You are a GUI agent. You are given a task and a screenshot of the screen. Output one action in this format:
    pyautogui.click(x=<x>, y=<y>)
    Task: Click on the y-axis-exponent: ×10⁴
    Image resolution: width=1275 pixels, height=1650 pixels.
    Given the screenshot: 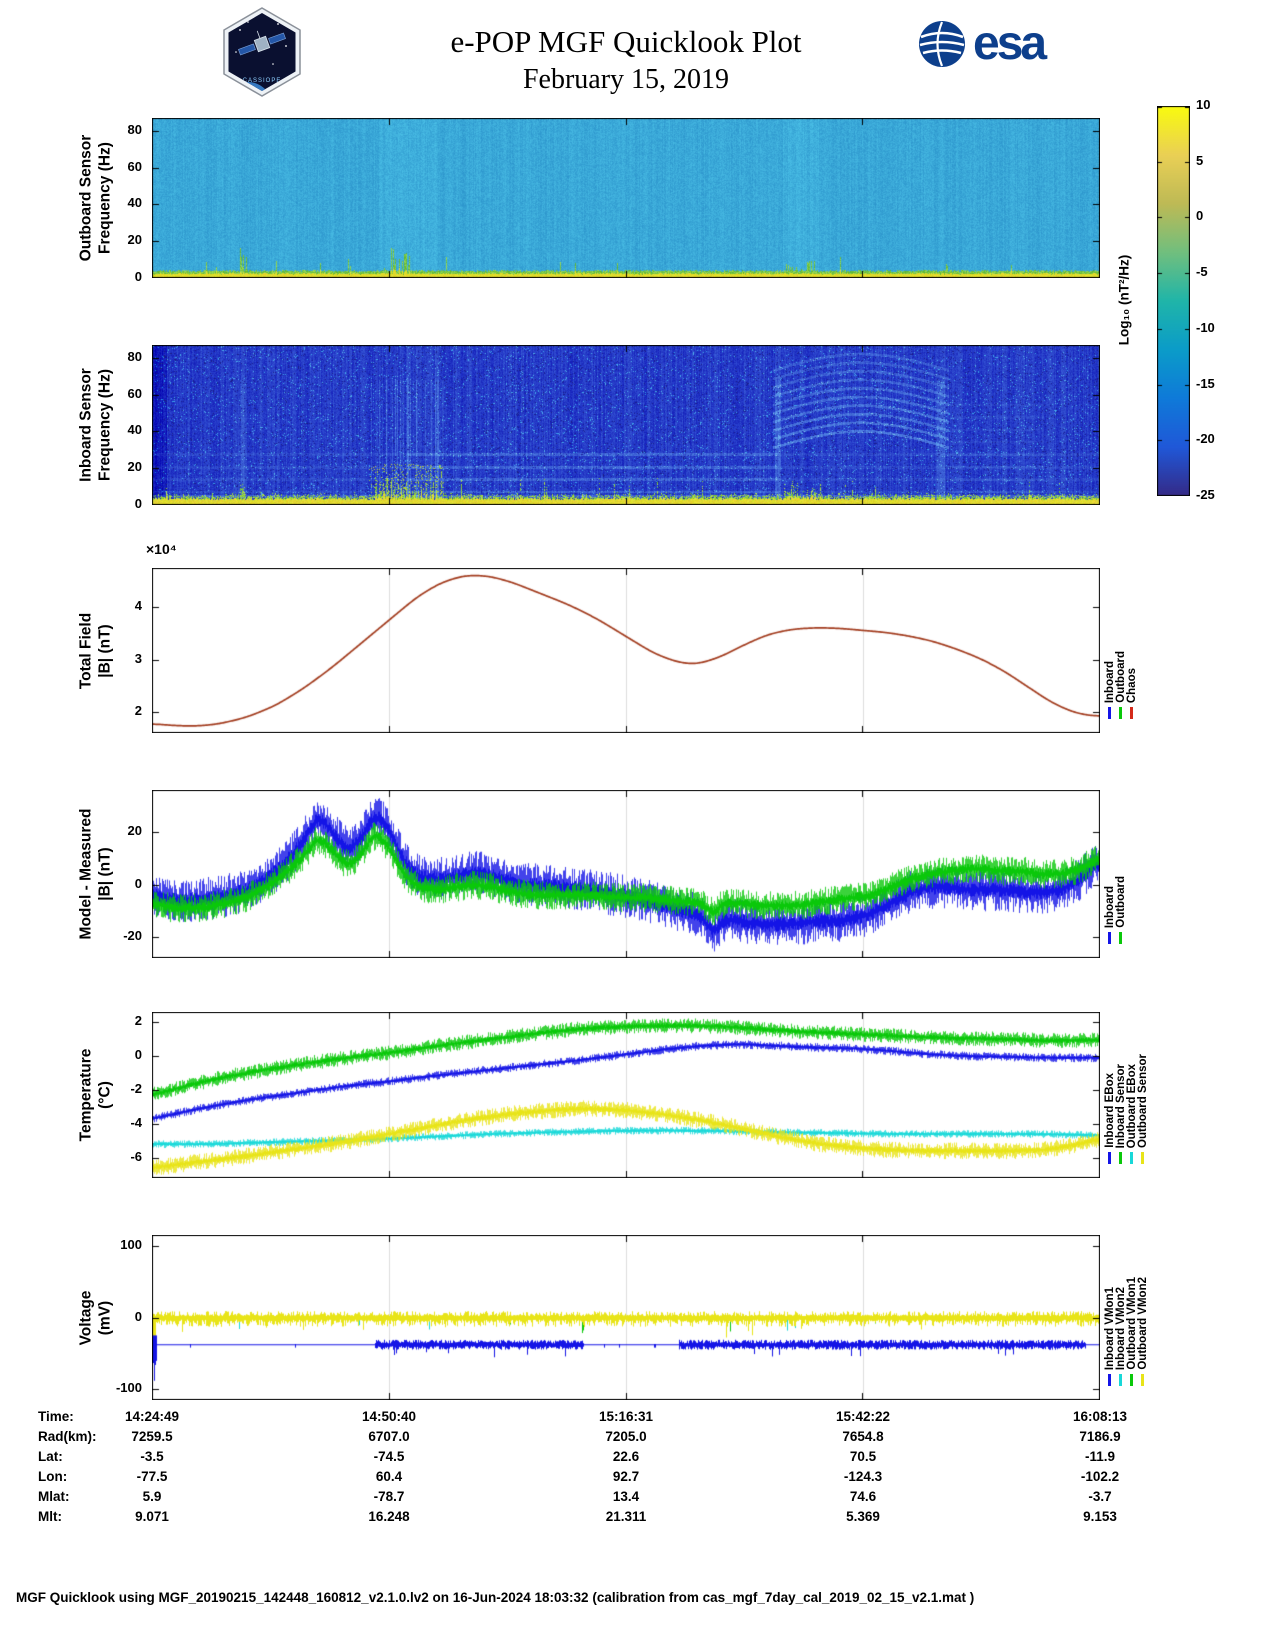 What is the action you would take?
    pyautogui.click(x=161, y=549)
    